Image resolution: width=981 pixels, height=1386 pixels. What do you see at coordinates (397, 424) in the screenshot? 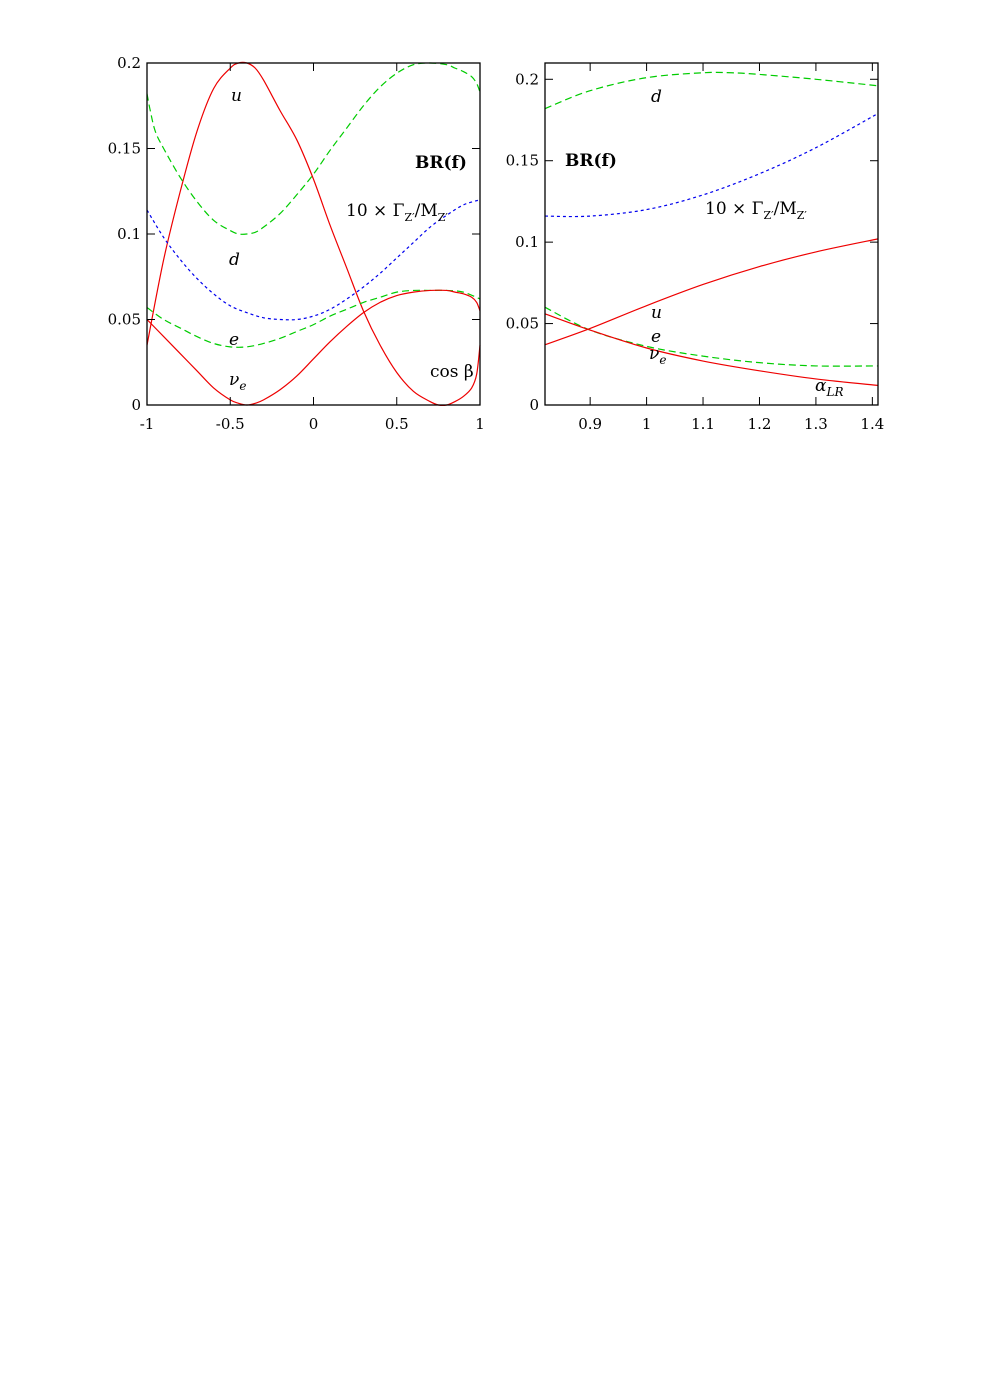
I see `x-tick-label: 0.5` at bounding box center [397, 424].